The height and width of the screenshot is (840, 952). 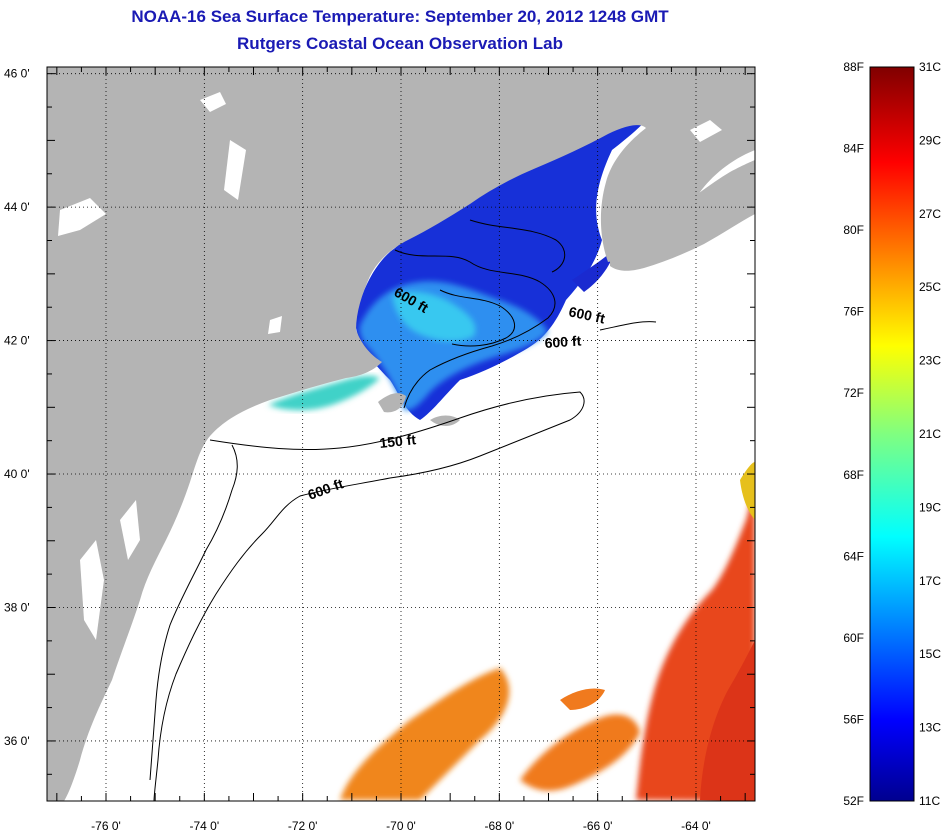 What do you see at coordinates (598, 826) in the screenshot?
I see `lon-label-66: -66 0'` at bounding box center [598, 826].